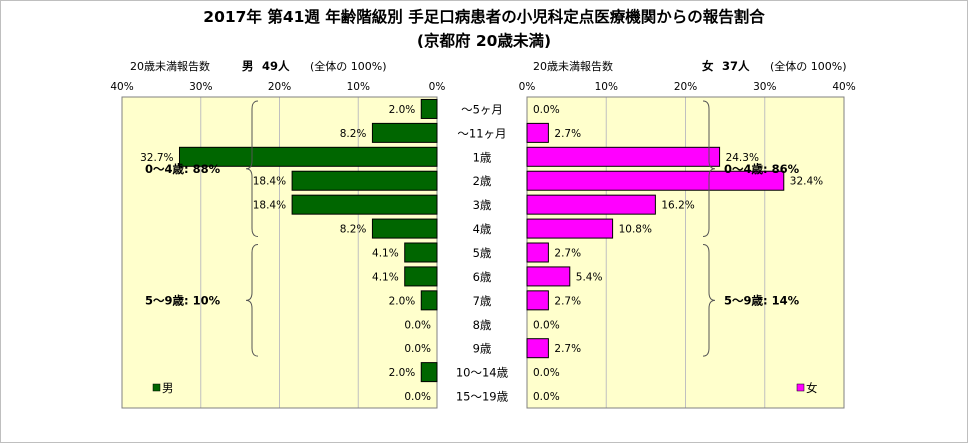 This screenshot has height=443, width=968. I want to click on female-legend-swatch, so click(800, 387).